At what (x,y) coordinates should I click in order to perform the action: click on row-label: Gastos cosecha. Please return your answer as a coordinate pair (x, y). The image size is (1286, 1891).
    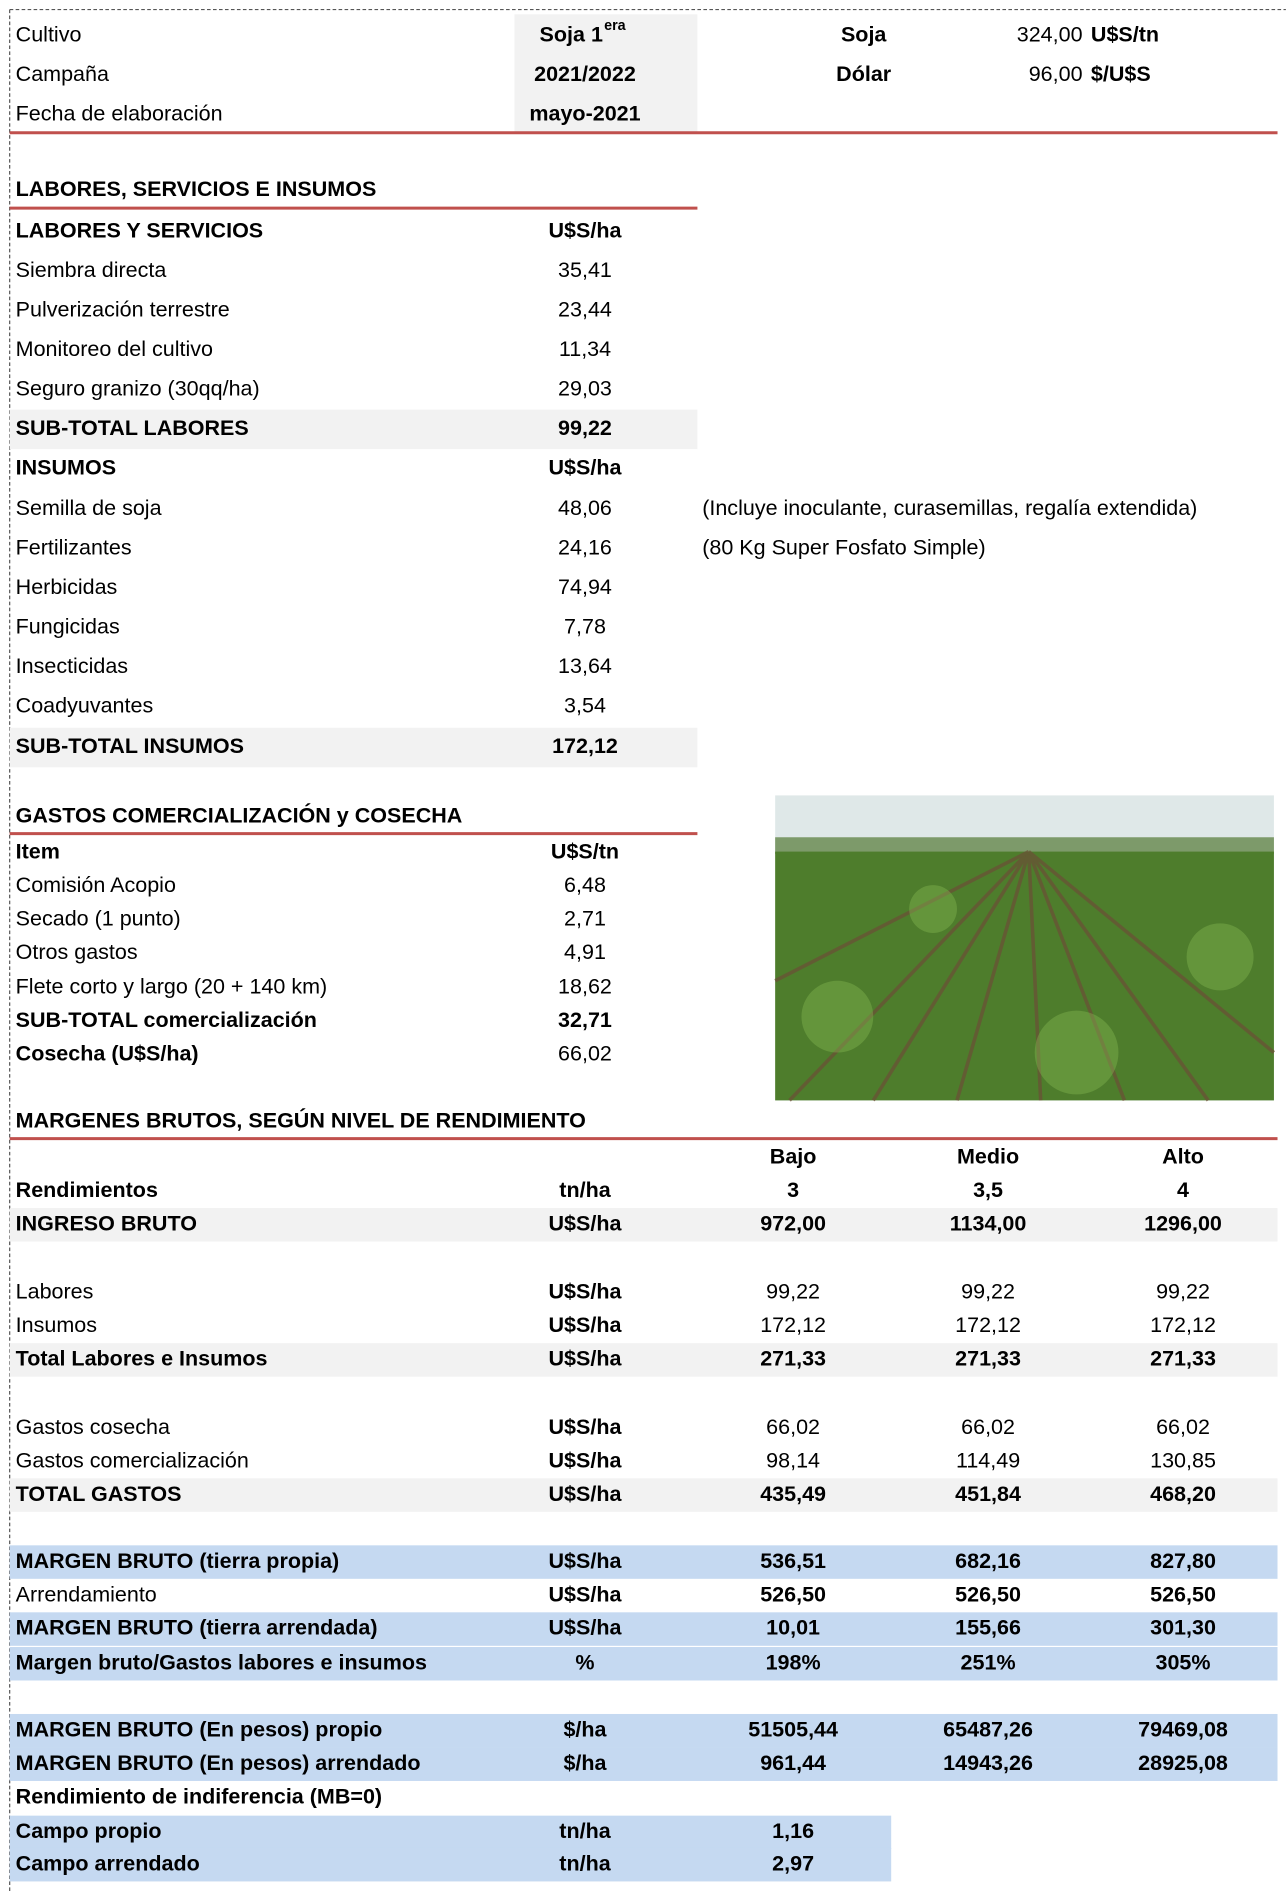
    Looking at the image, I should click on (93, 1427).